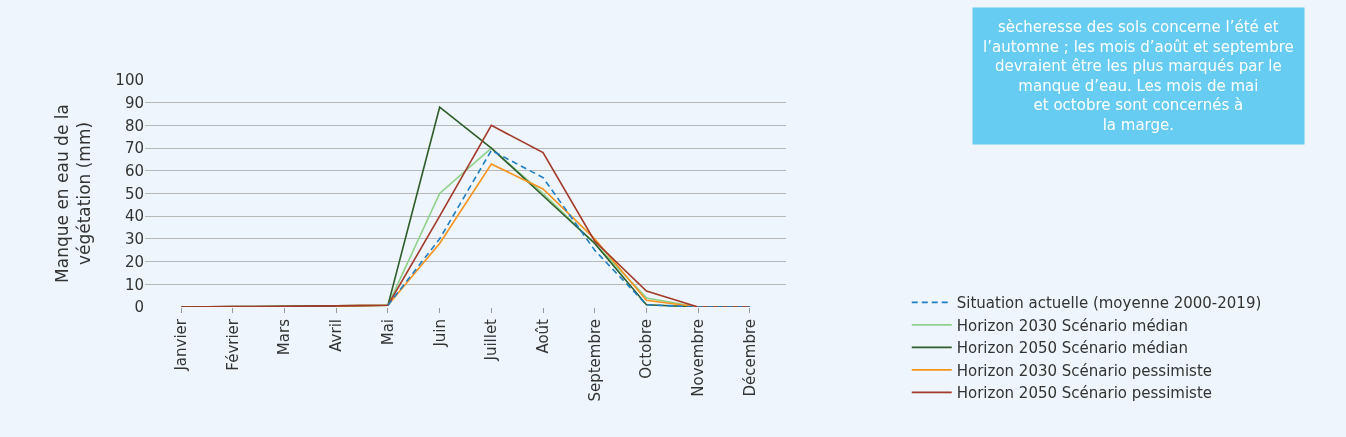 Image resolution: width=1346 pixels, height=437 pixels. I want to click on y-tick-label: 40, so click(134, 216).